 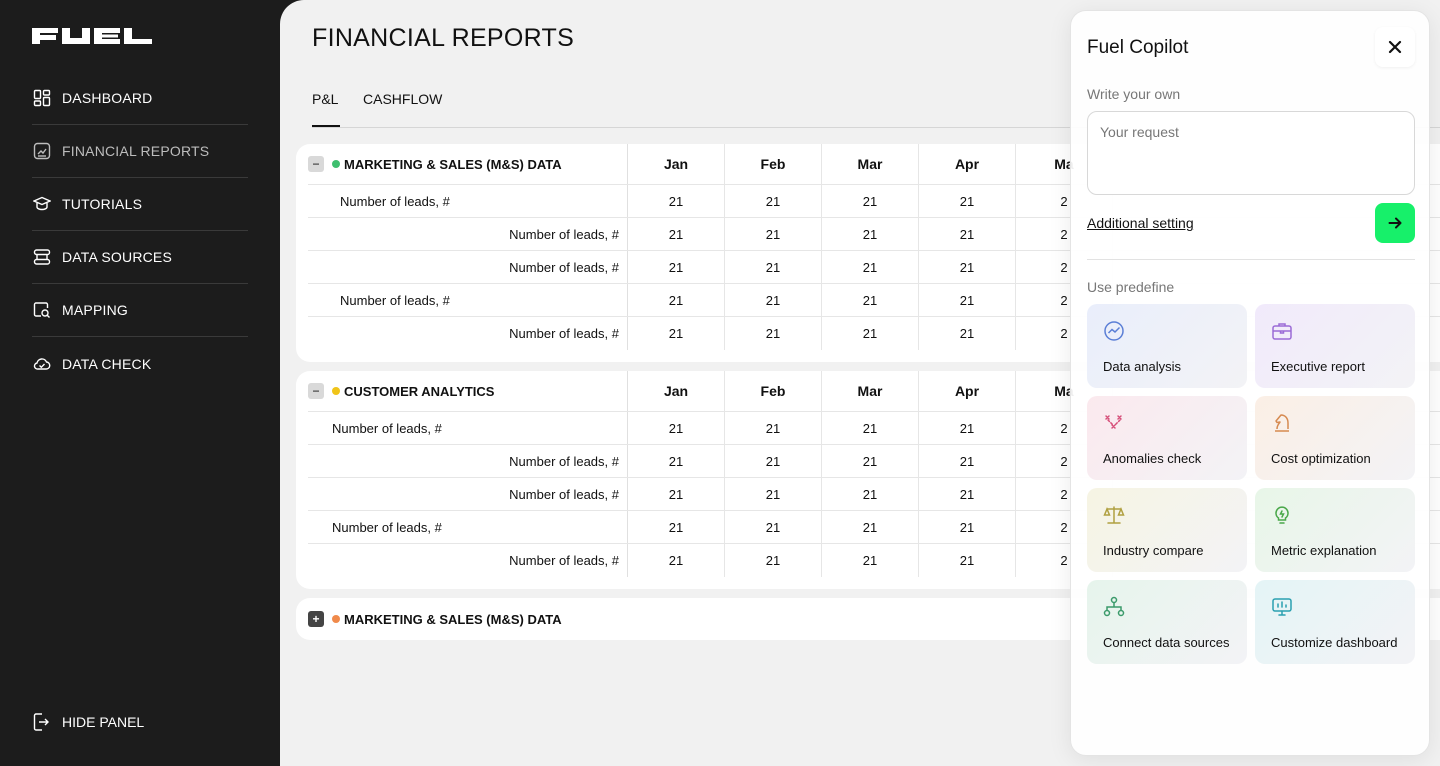 I want to click on use-predefine-label: Use predefine, so click(x=1131, y=287).